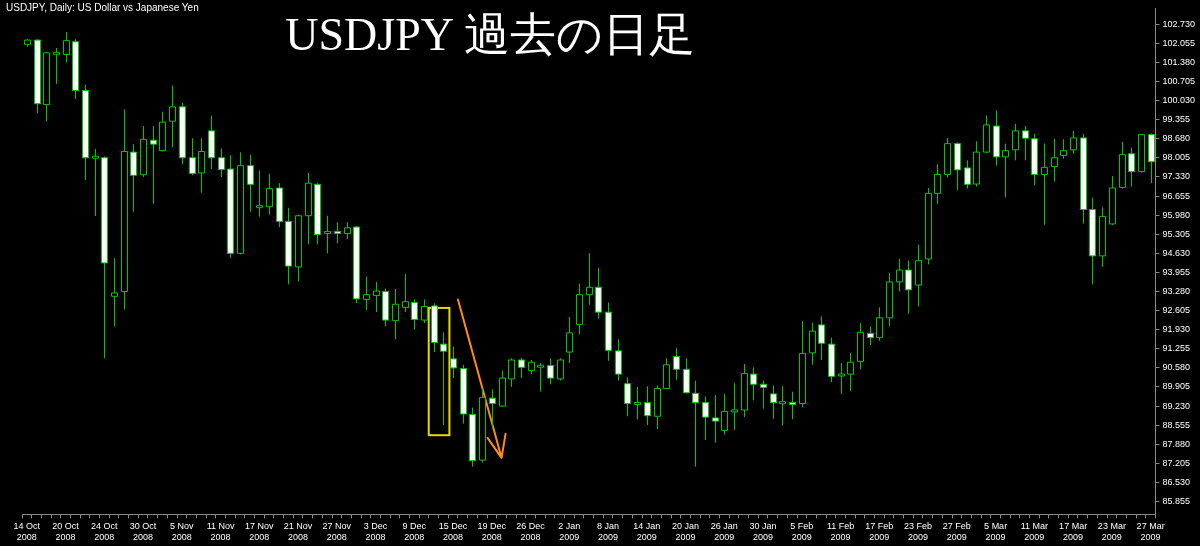 This screenshot has width=1200, height=546. I want to click on chart-title: USDJPY 過去の日足, so click(490, 35).